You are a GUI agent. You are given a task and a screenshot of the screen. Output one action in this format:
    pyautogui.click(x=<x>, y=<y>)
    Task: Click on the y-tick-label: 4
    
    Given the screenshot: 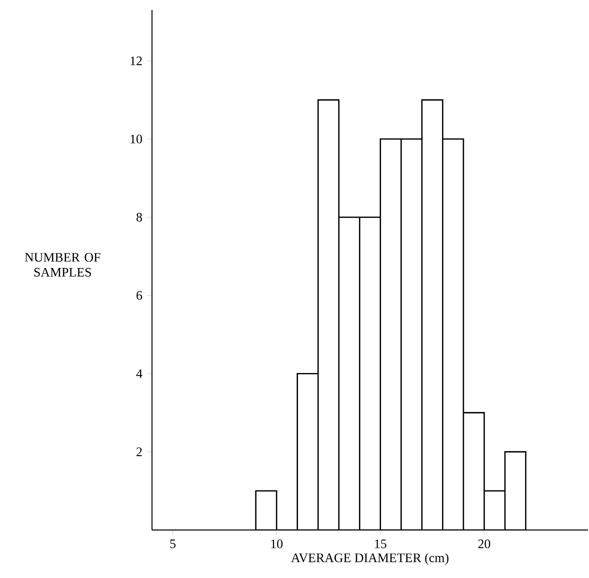 What is the action you would take?
    pyautogui.click(x=139, y=373)
    